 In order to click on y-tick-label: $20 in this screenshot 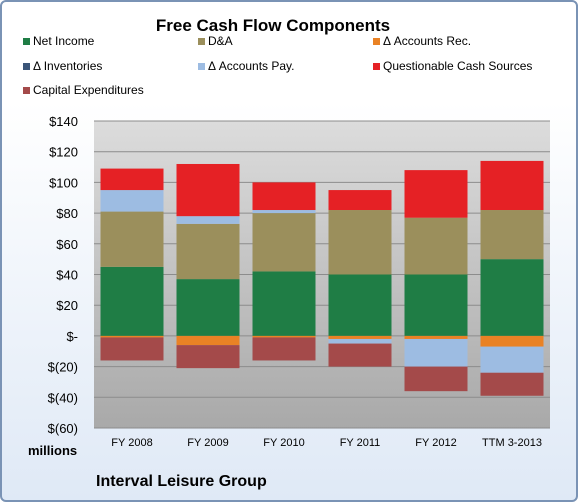, I will do `click(67, 305)`.